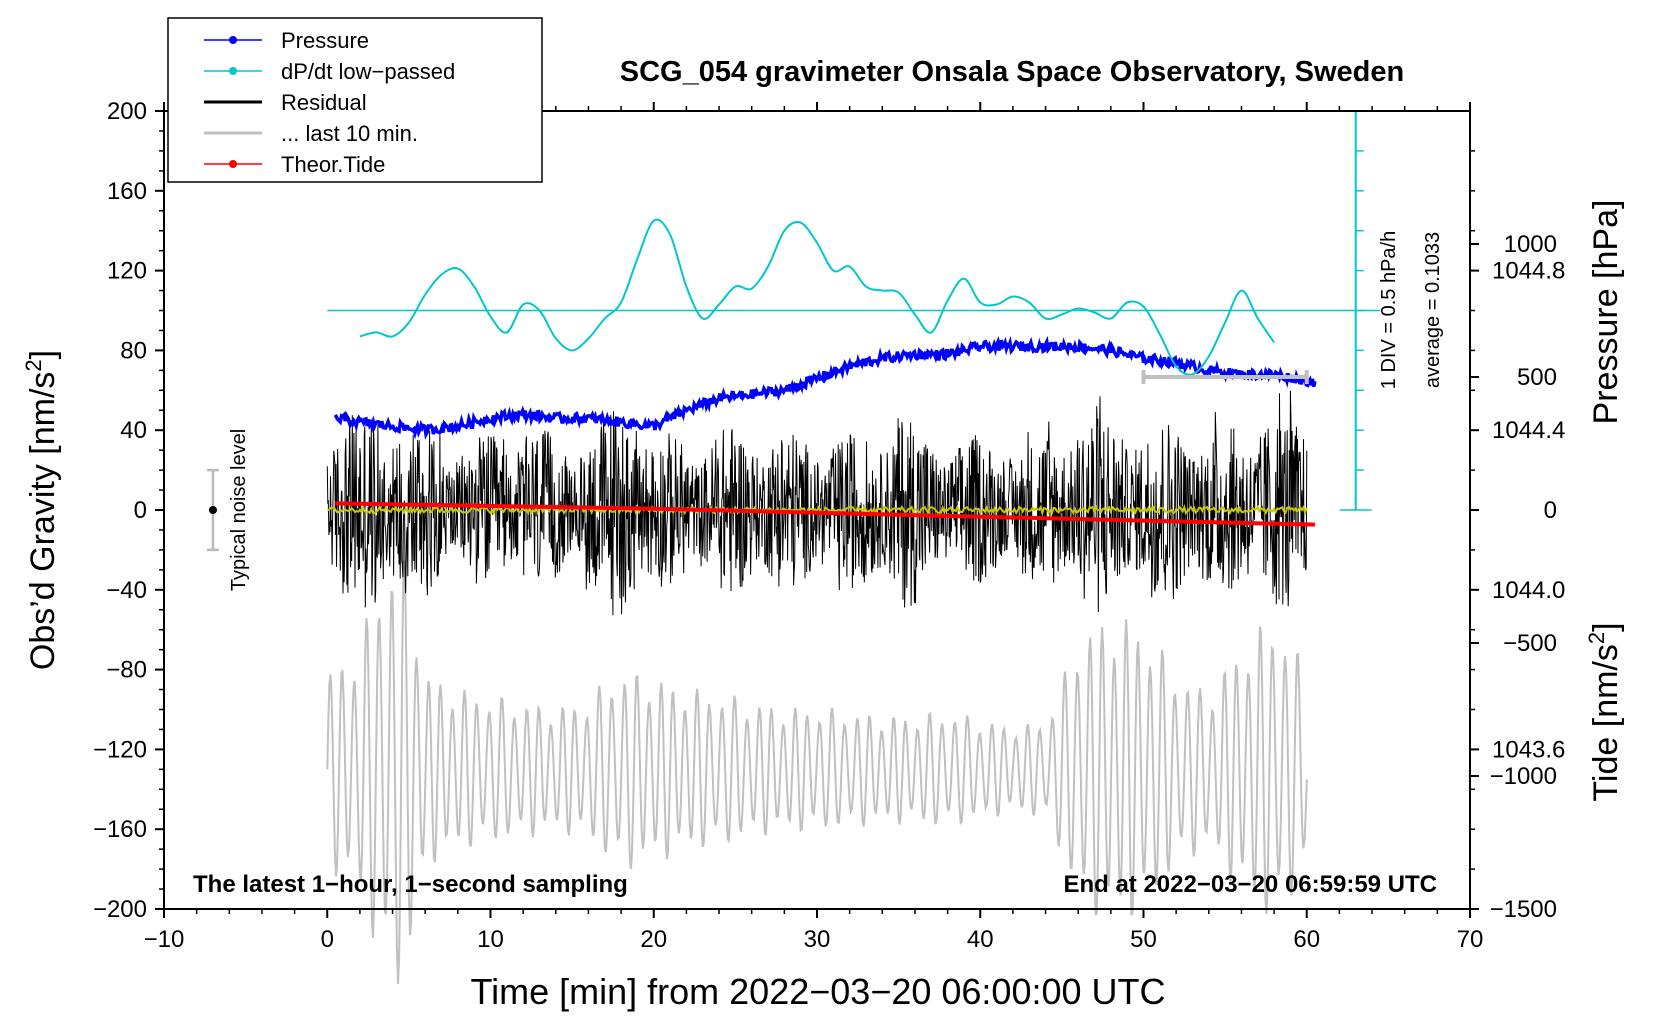  I want to click on y-tick-label: −40, so click(126, 590).